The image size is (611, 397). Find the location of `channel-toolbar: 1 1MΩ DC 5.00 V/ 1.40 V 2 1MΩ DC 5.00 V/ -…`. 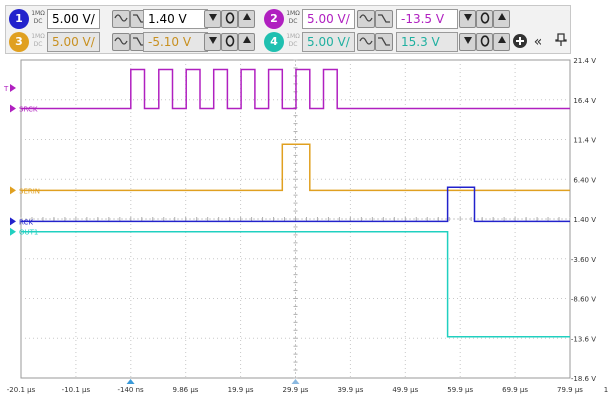

channel-toolbar: 1 1MΩ DC 5.00 V/ 1.40 V 2 1MΩ DC 5.00 V/ -… is located at coordinates (288, 29).